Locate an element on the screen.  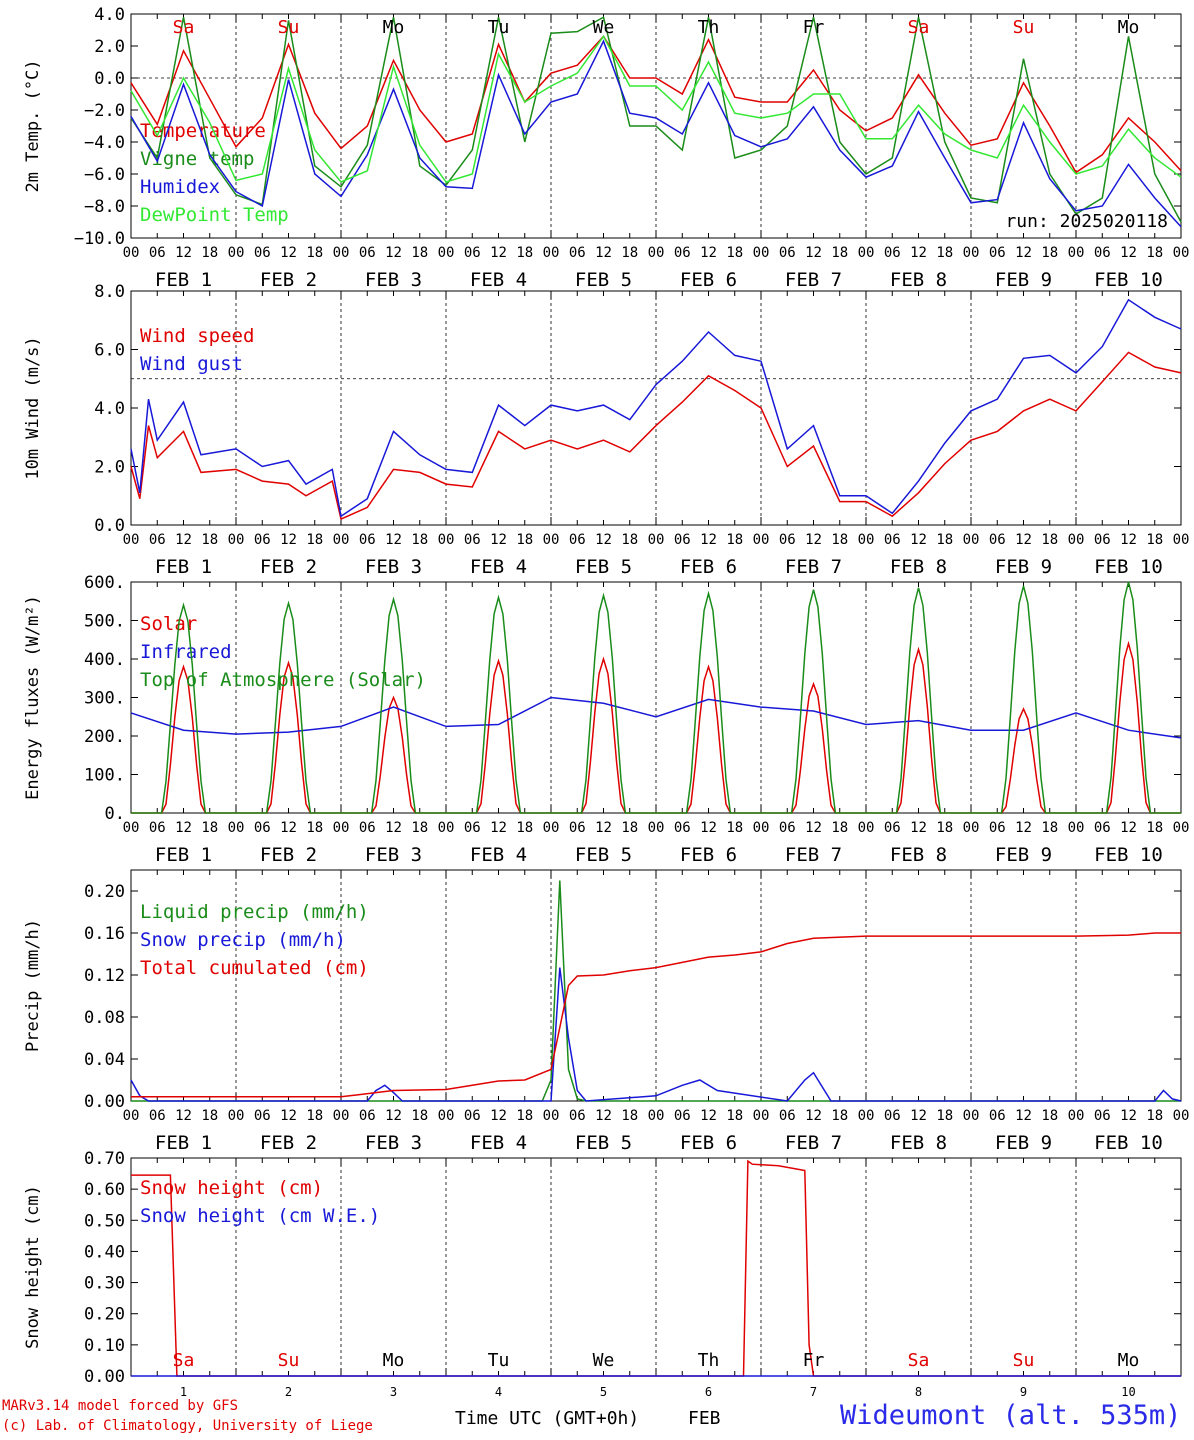
y-tick-label: 0.50 is located at coordinates (104, 1221).